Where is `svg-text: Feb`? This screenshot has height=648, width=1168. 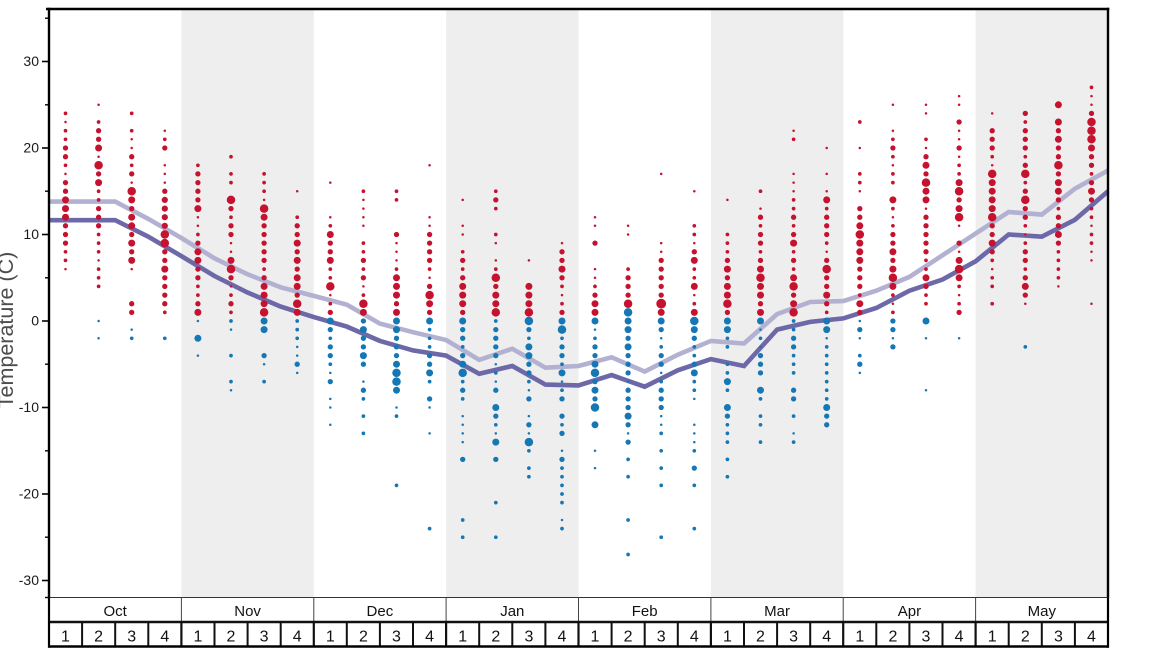 svg-text: Feb is located at coordinates (645, 611).